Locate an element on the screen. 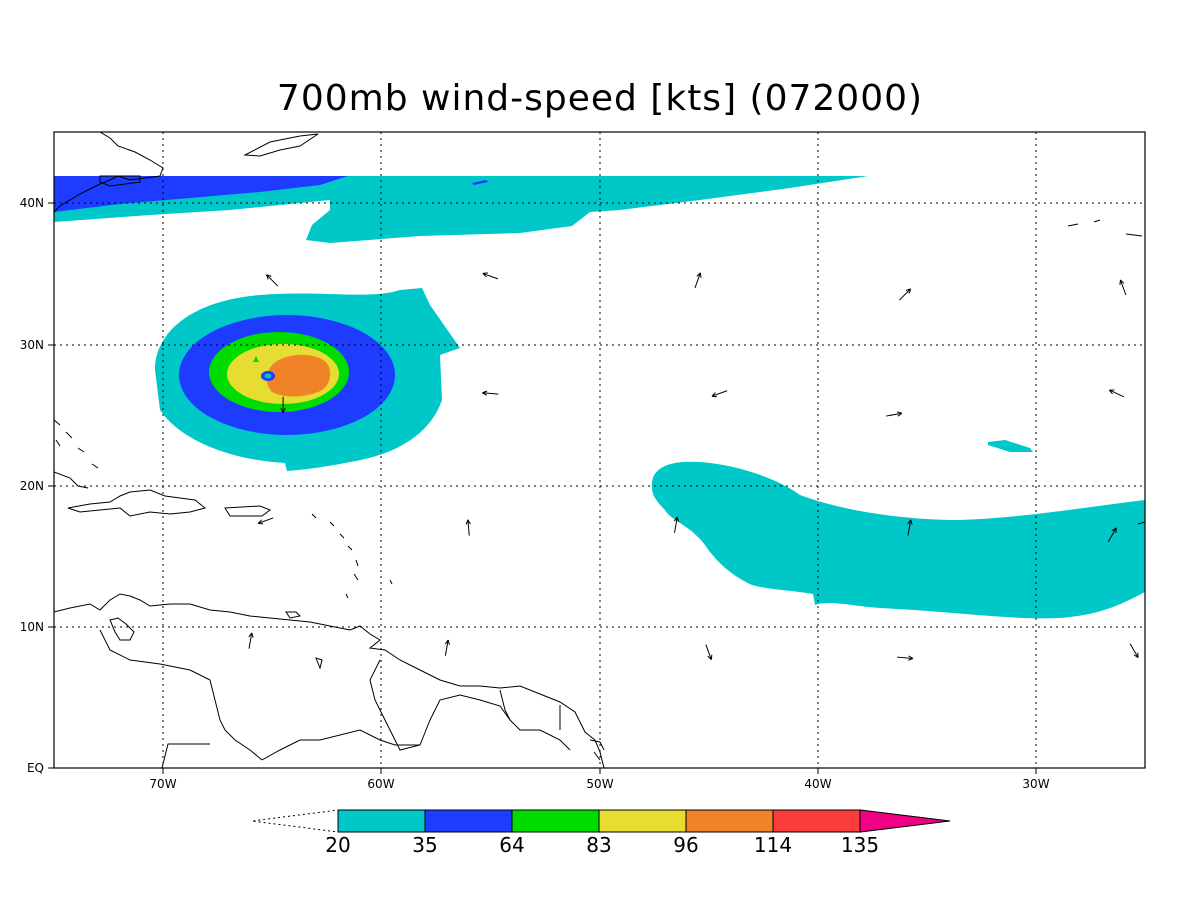 This screenshot has width=1200, height=900. y-tick-label-30n: 30N is located at coordinates (32, 345).